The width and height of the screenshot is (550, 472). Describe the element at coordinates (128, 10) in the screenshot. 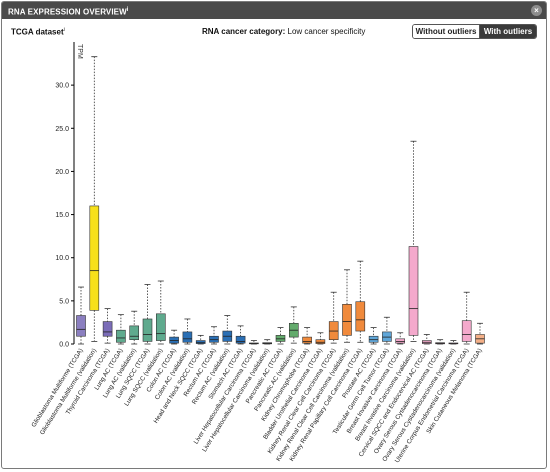

I see `info-icon: i` at that location.